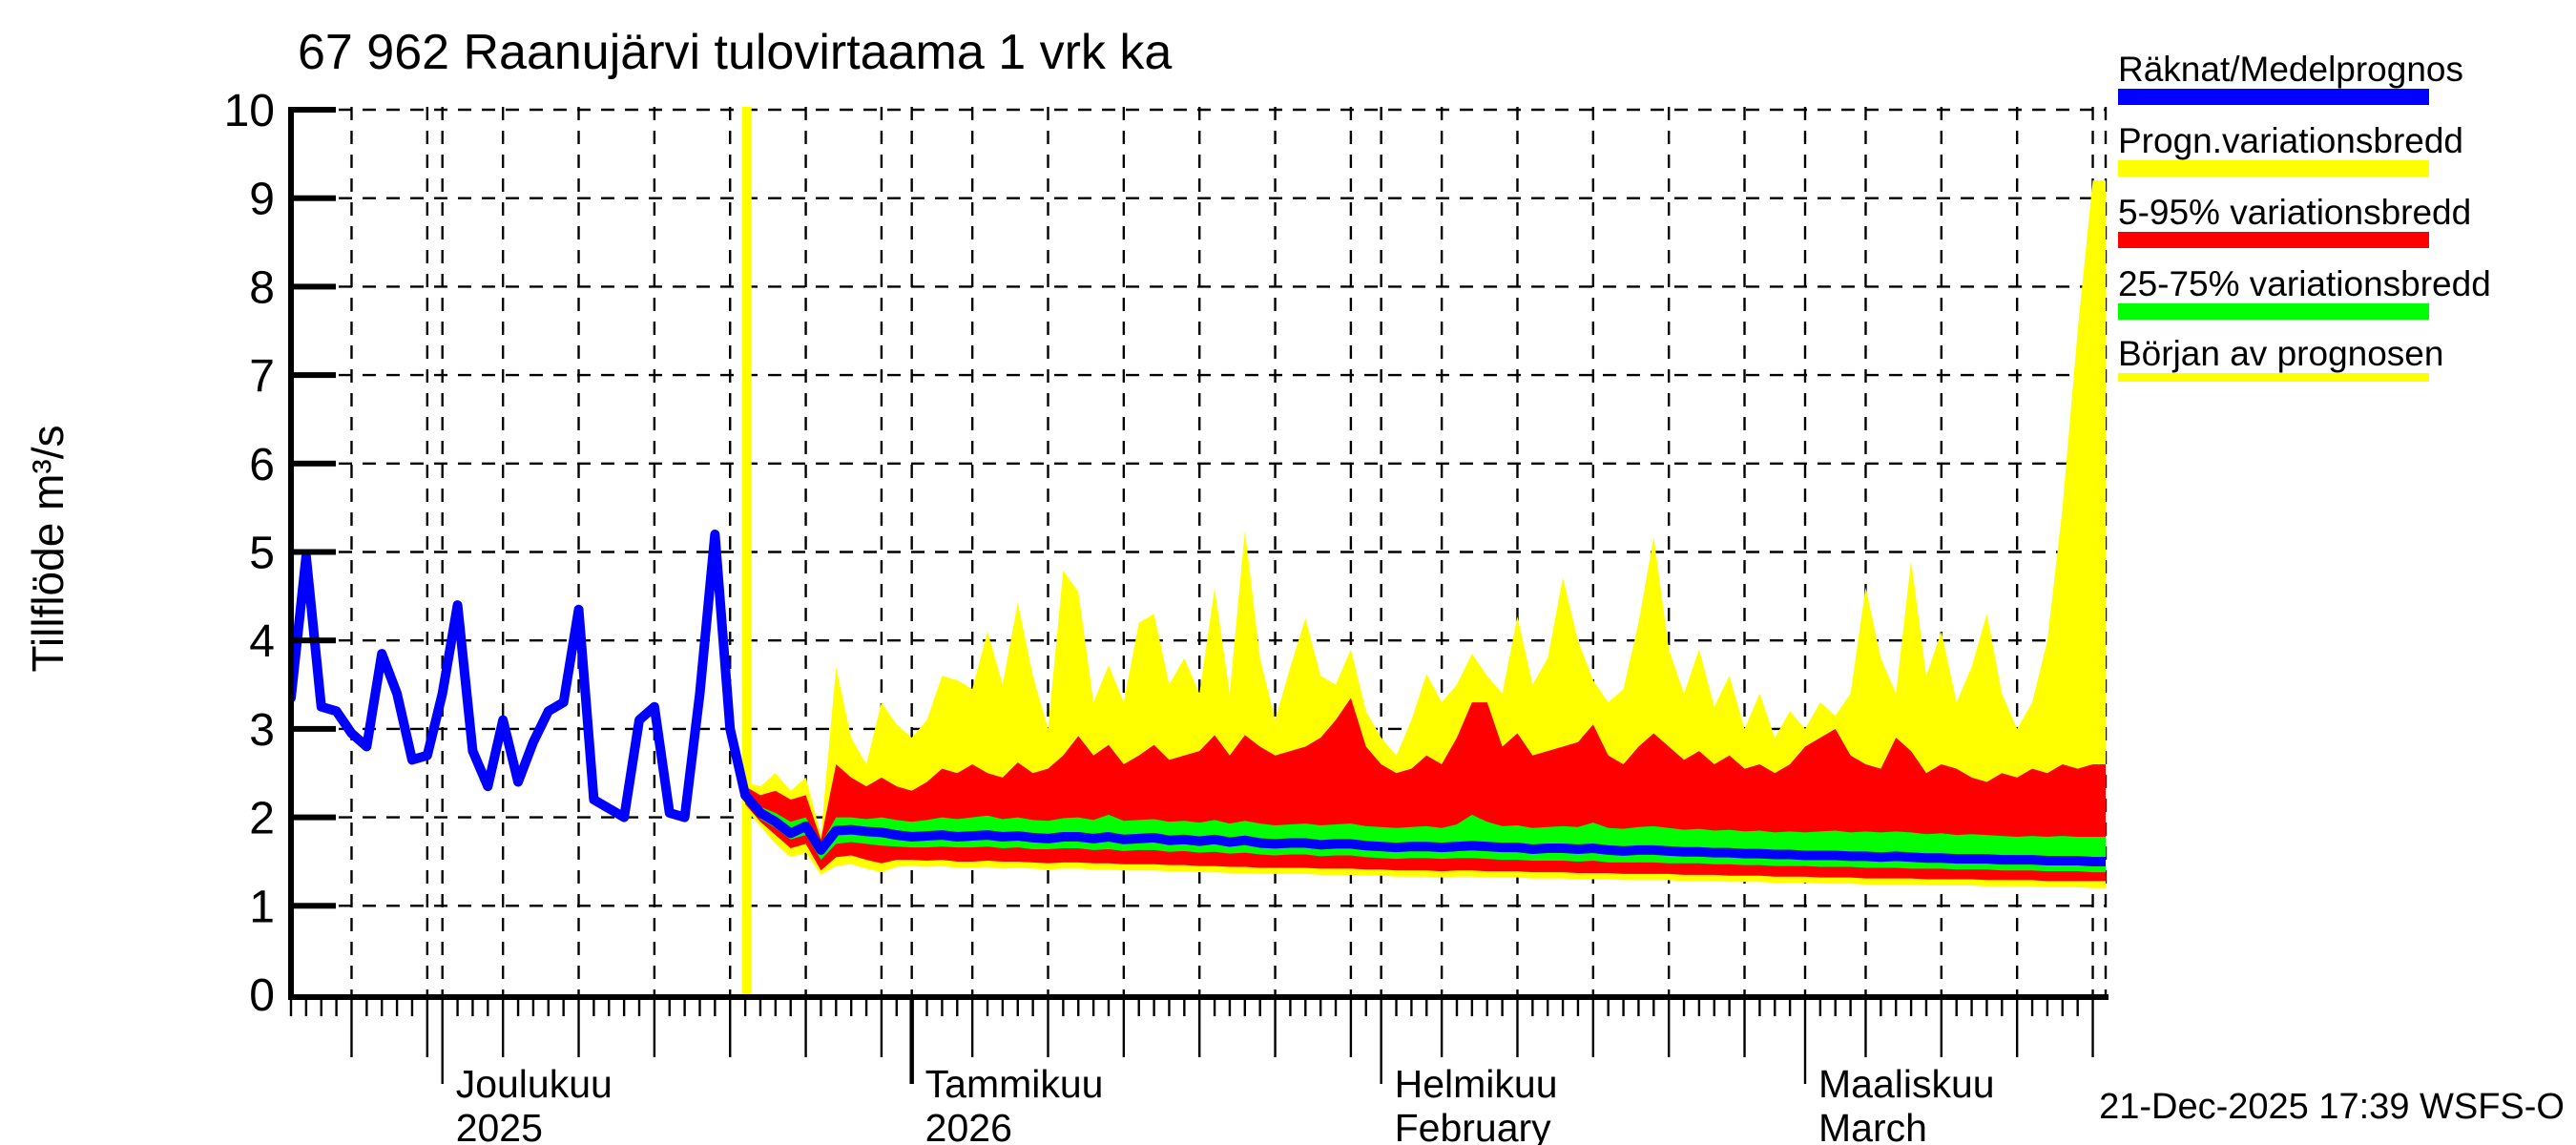  What do you see at coordinates (262, 819) in the screenshot?
I see `y-tick-label: 2` at bounding box center [262, 819].